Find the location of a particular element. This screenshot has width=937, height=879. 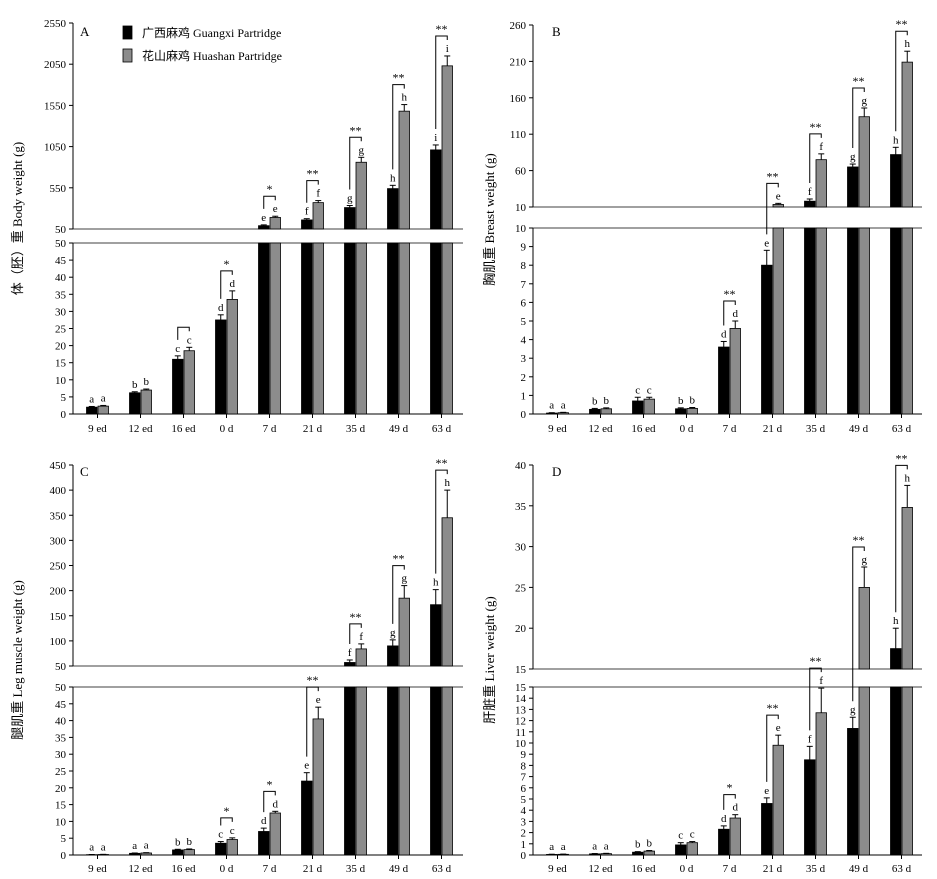

guangxi-letter: i is located at coordinates (435, 138).